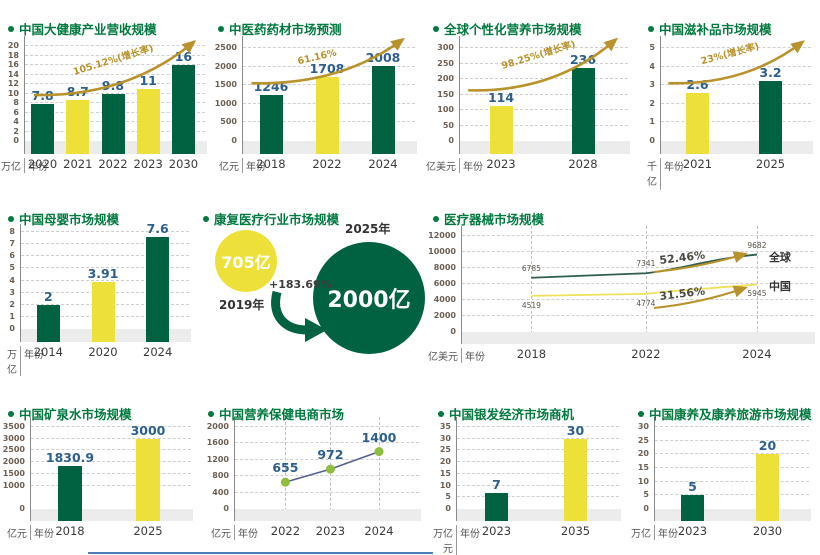 The height and width of the screenshot is (555, 820). Describe the element at coordinates (646, 264) in the screenshot. I see `point-value-label: 7341` at that location.